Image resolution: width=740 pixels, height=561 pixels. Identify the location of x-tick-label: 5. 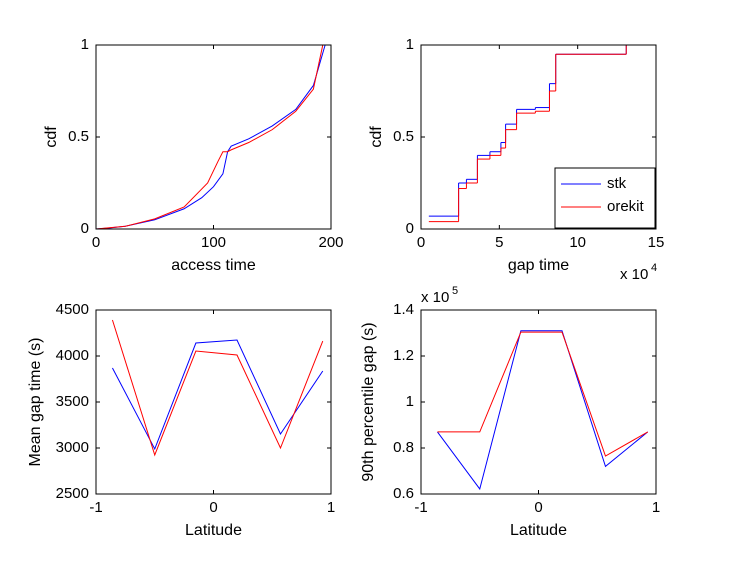
(499, 242).